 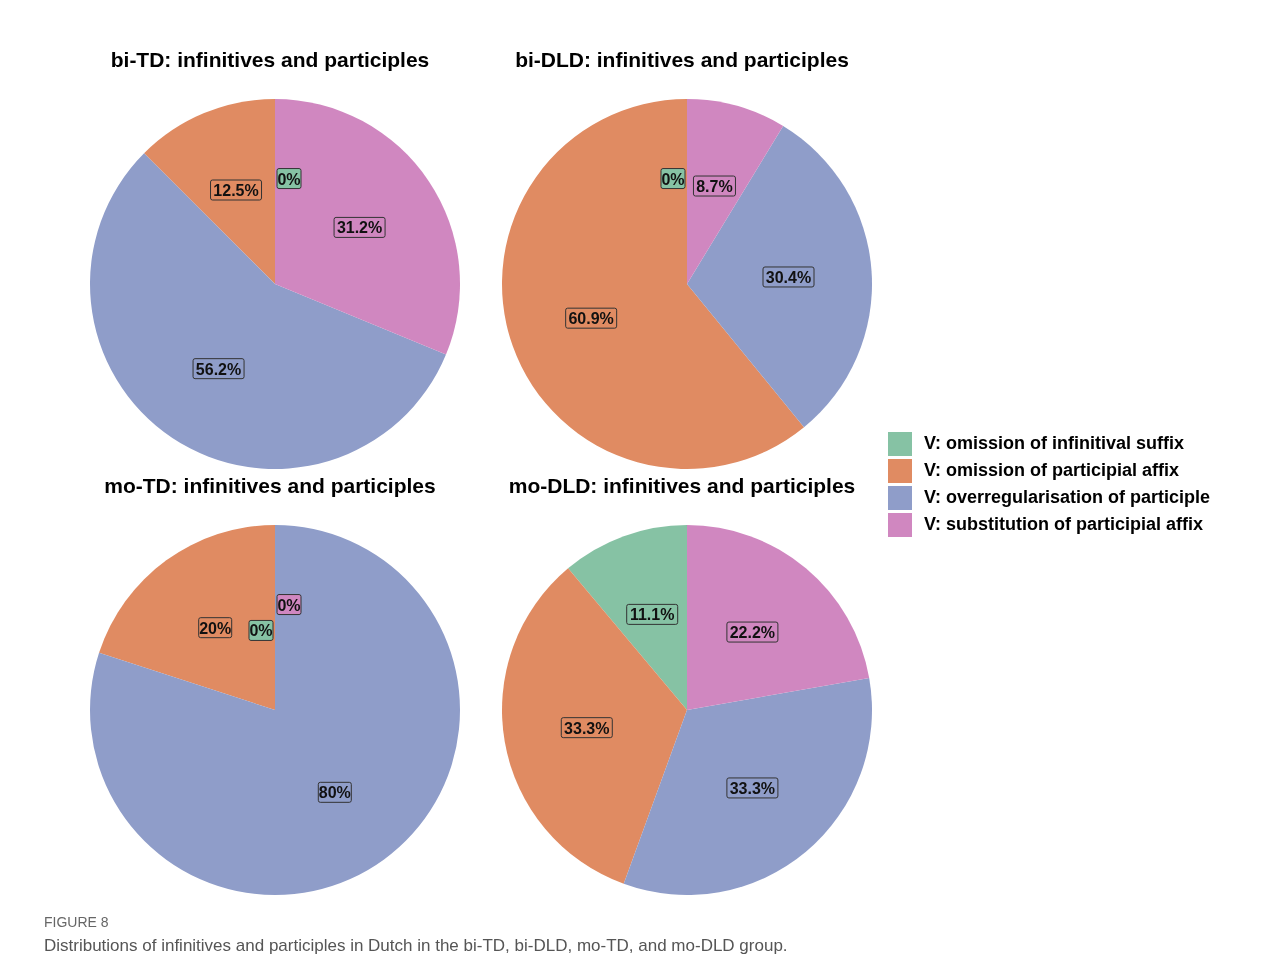 I want to click on caption: FIGURE 8, so click(x=77, y=922).